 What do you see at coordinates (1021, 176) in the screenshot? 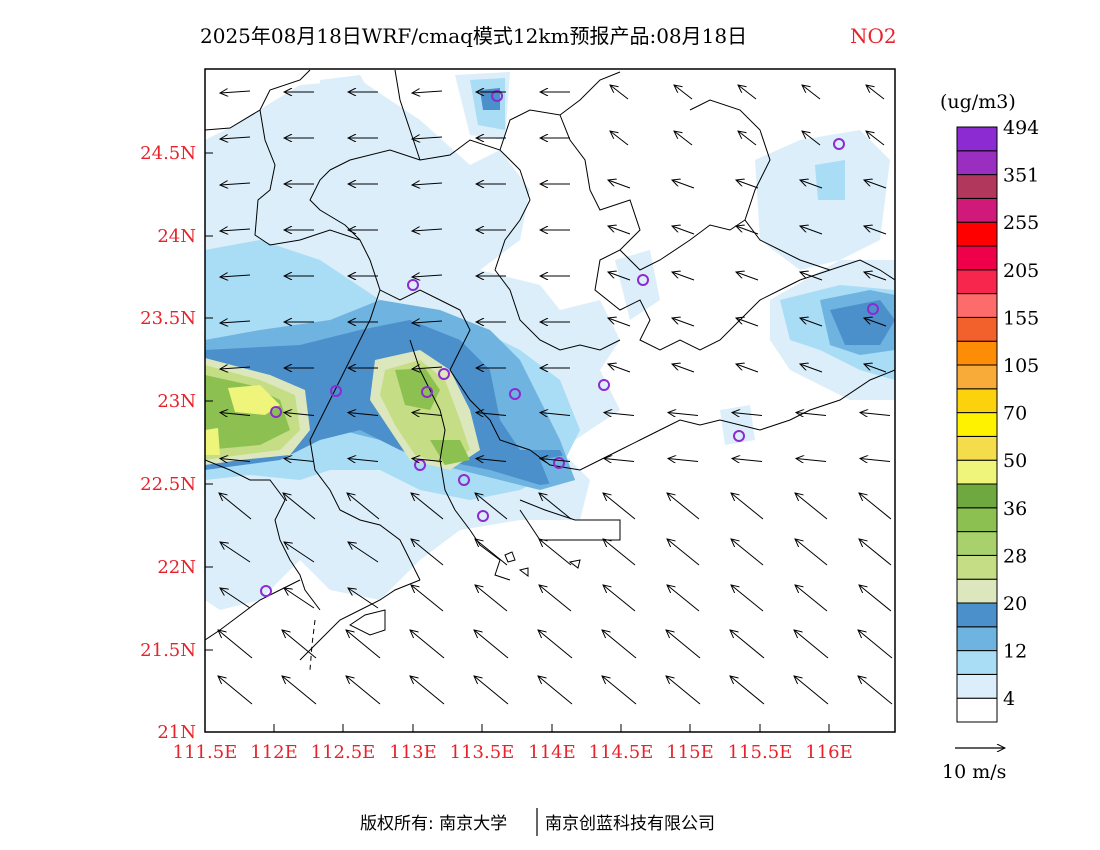
I see `colorbar-label: 351` at bounding box center [1021, 176].